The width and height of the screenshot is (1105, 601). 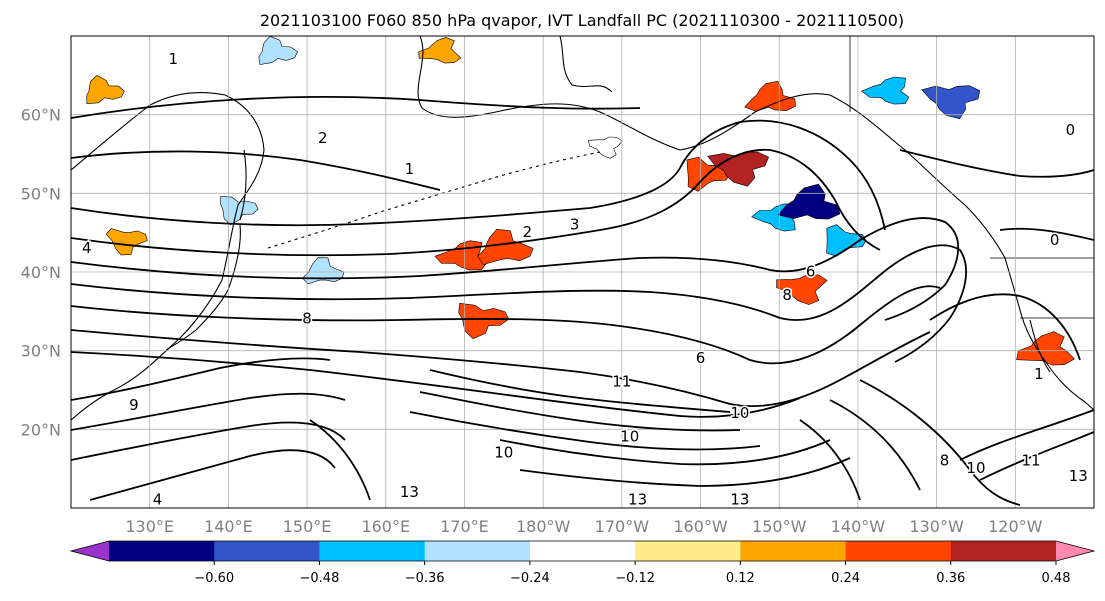 I want to click on colorbar-tick-label: −0.36, so click(x=425, y=578).